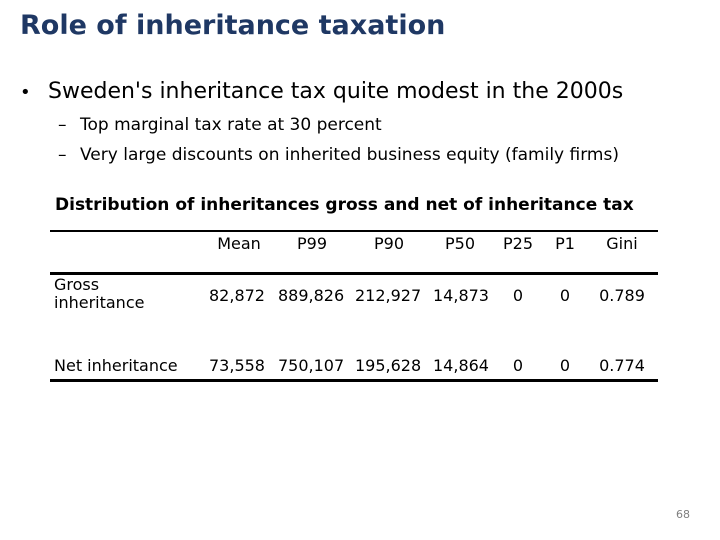 The height and width of the screenshot is (540, 720). I want to click on table-cell-net-p99: 750,107, so click(311, 365).